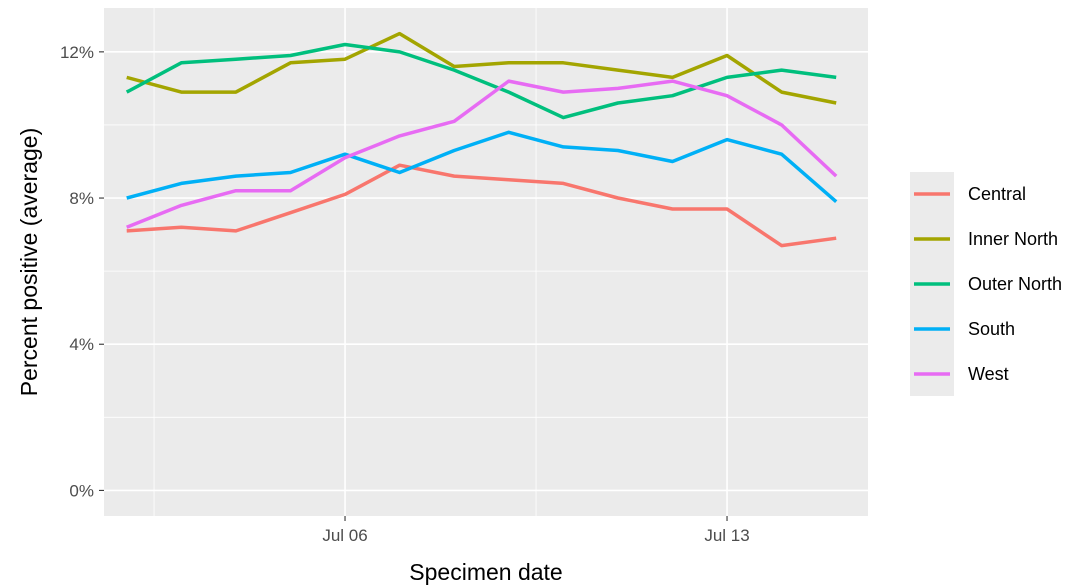  I want to click on legend-label: Outer North, so click(1015, 284).